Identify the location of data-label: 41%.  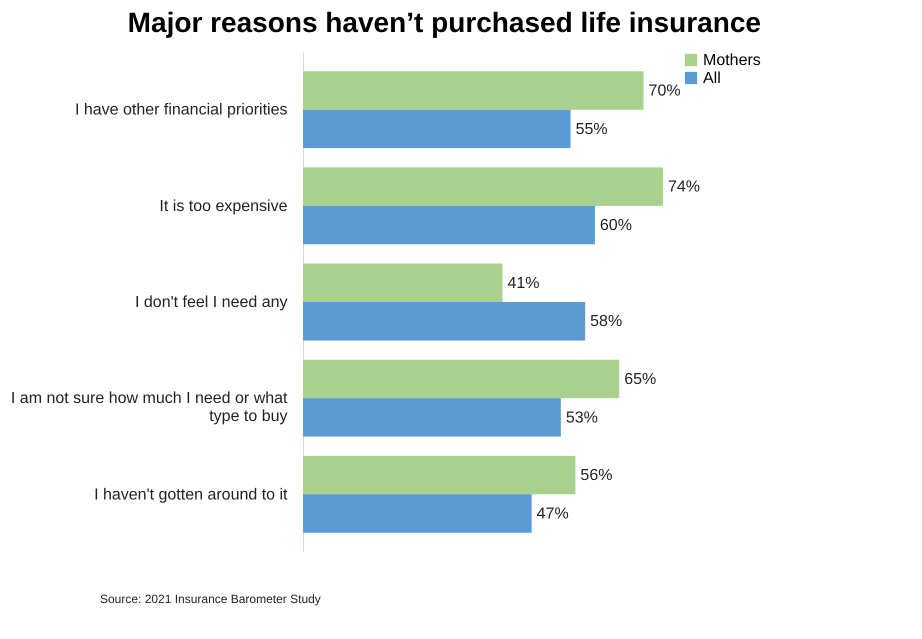
(523, 283).